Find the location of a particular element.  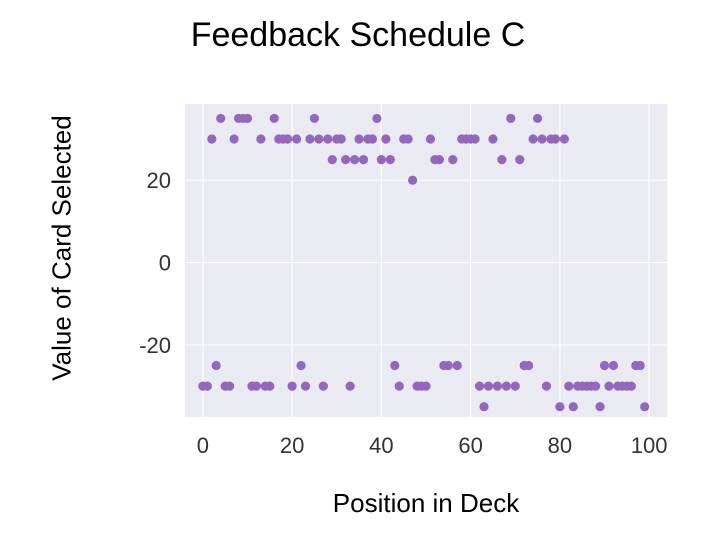

x-tick-label: 60 is located at coordinates (470, 445).